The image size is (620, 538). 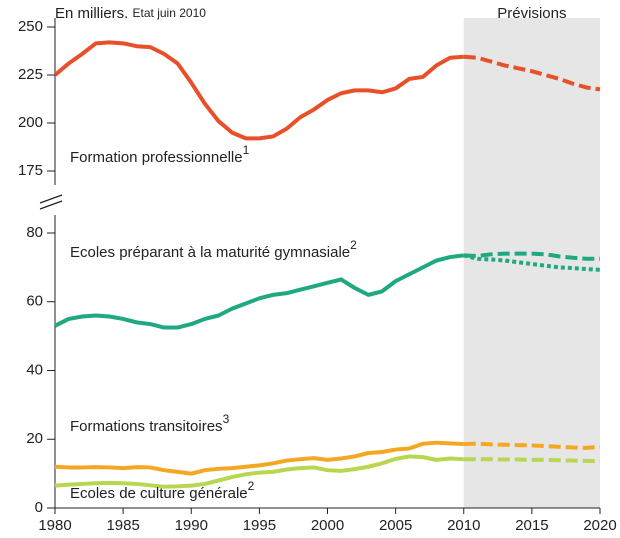 What do you see at coordinates (34, 438) in the screenshot?
I see `y-tick-label: 20` at bounding box center [34, 438].